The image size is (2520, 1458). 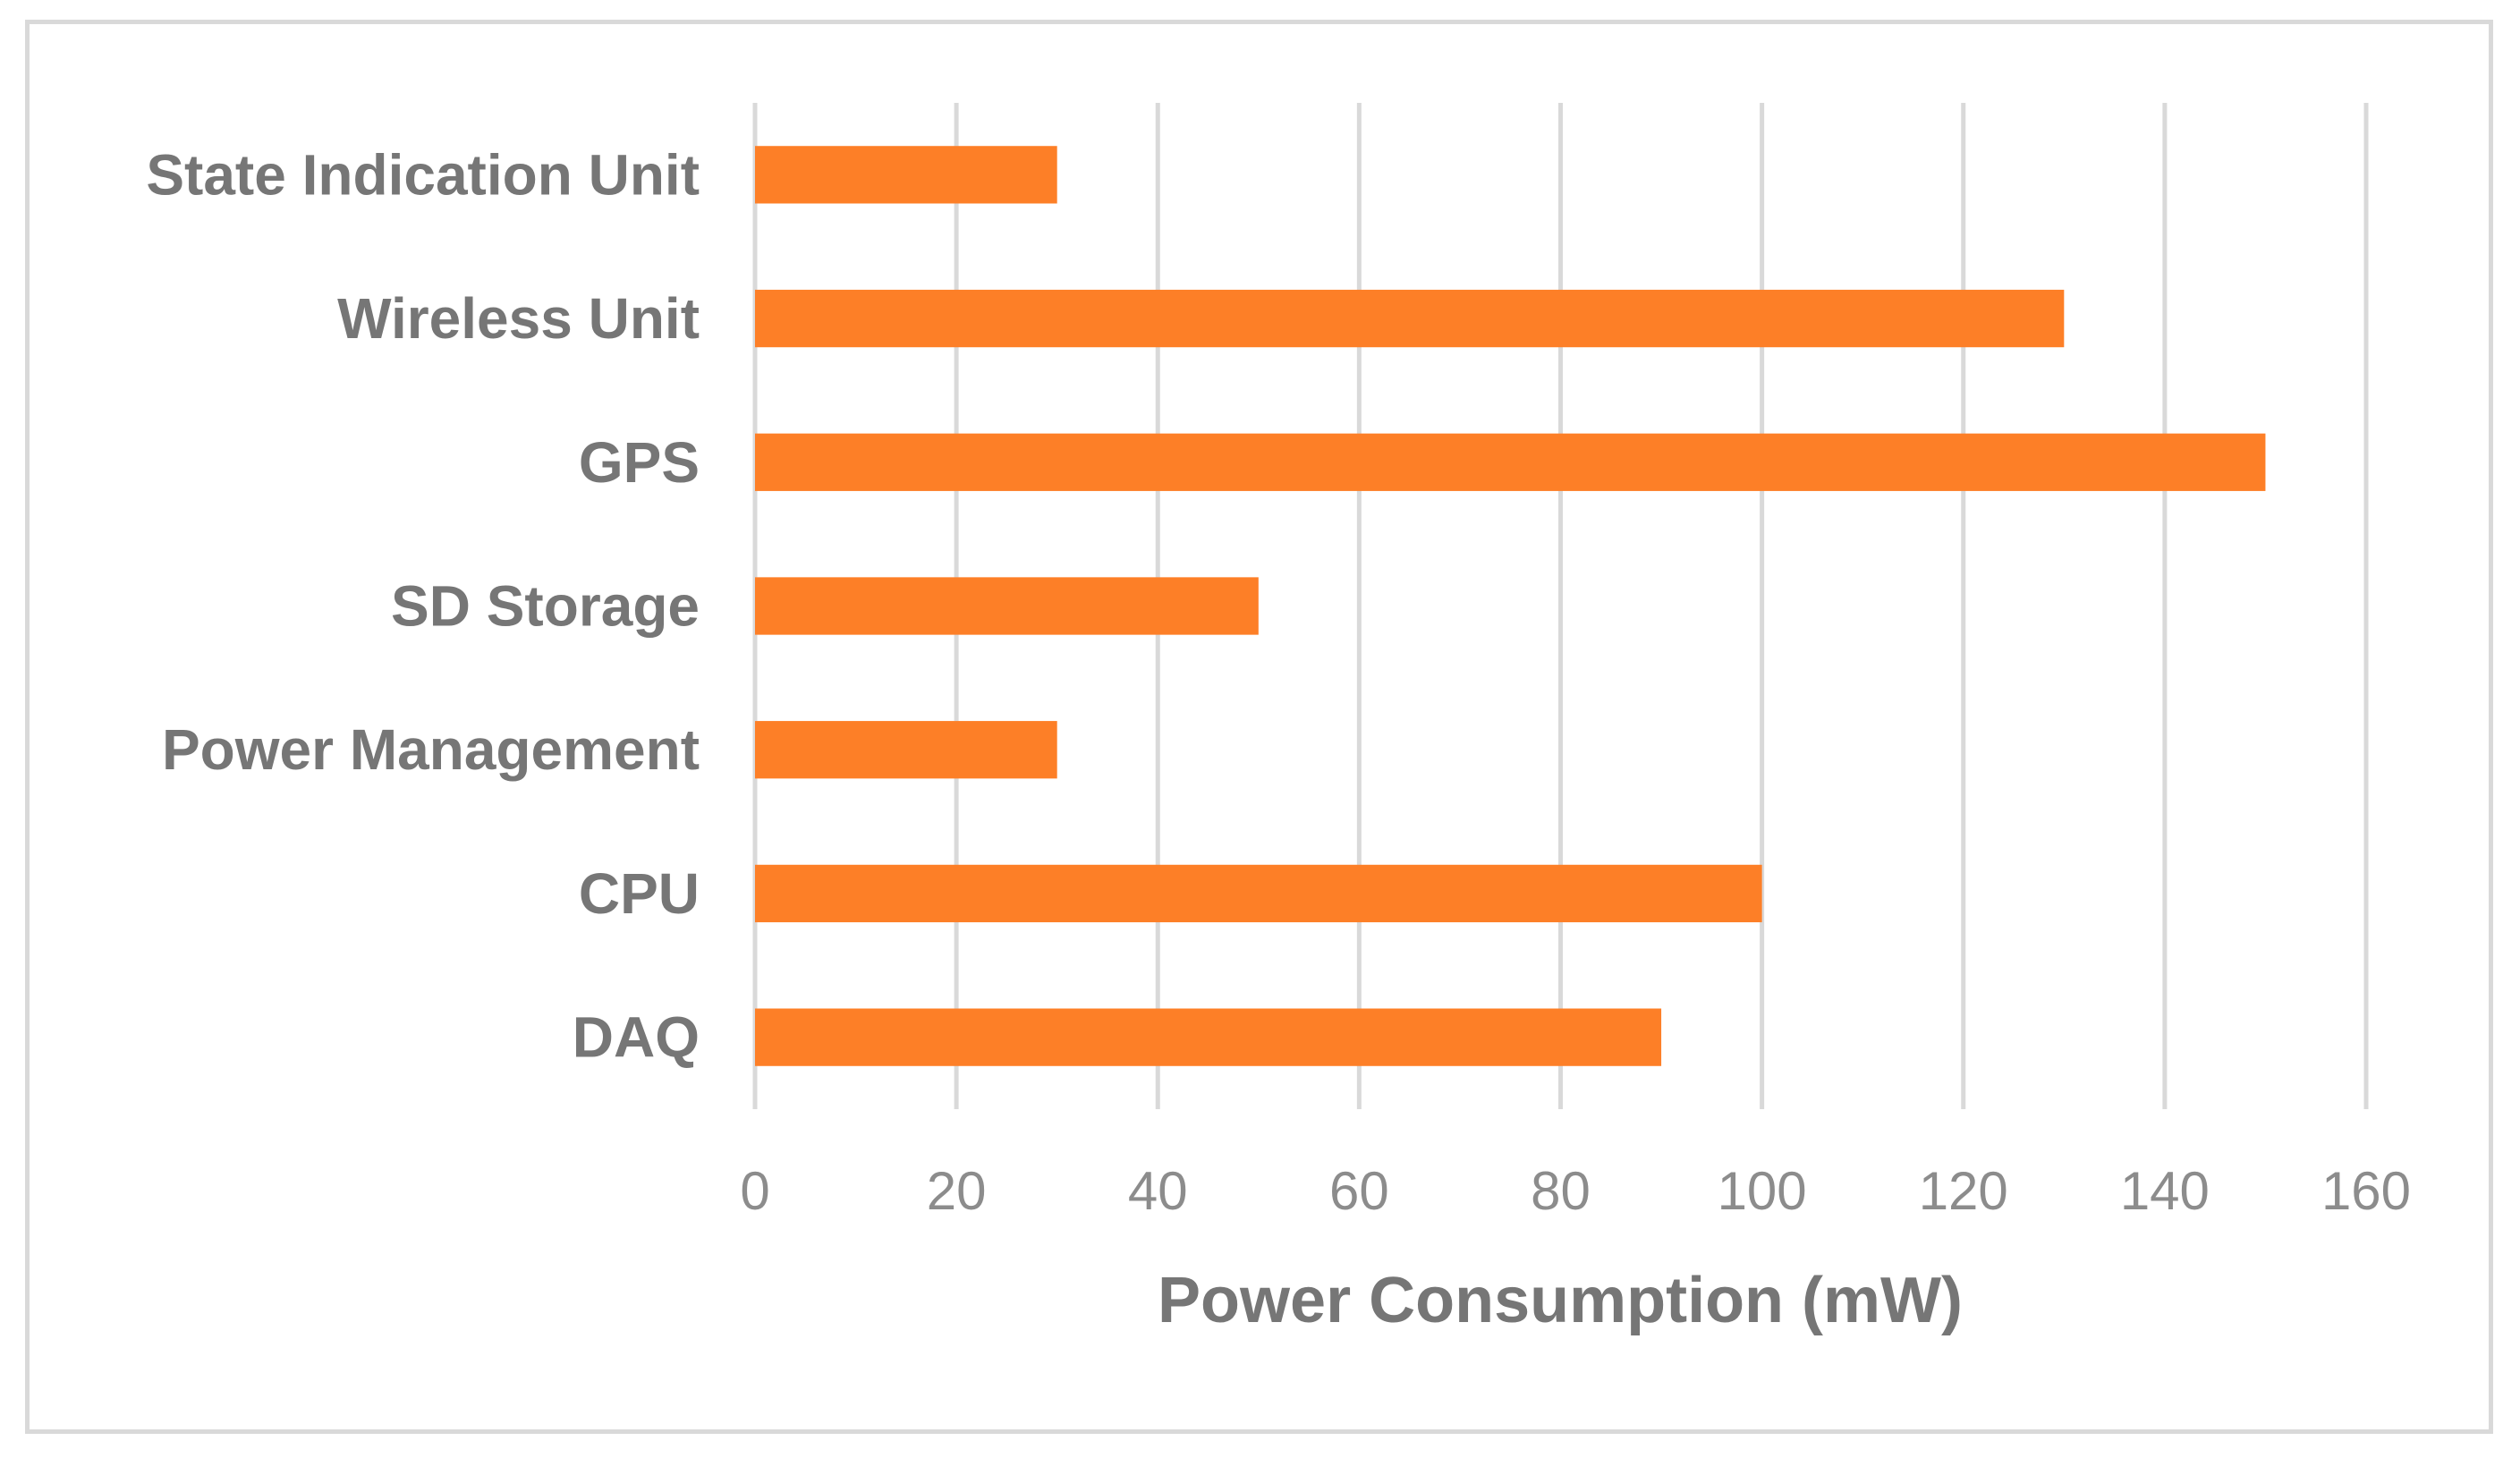 What do you see at coordinates (1561, 1191) in the screenshot?
I see `x-tick-label: 80` at bounding box center [1561, 1191].